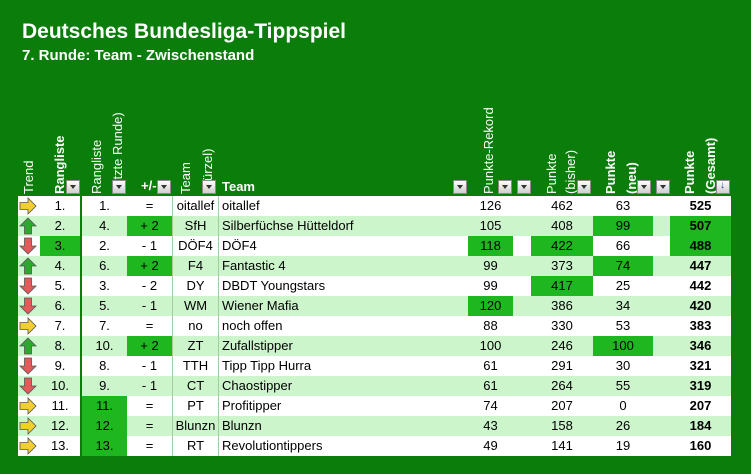 Image resolution: width=751 pixels, height=474 pixels. I want to click on cell-rank: 3., so click(60, 246).